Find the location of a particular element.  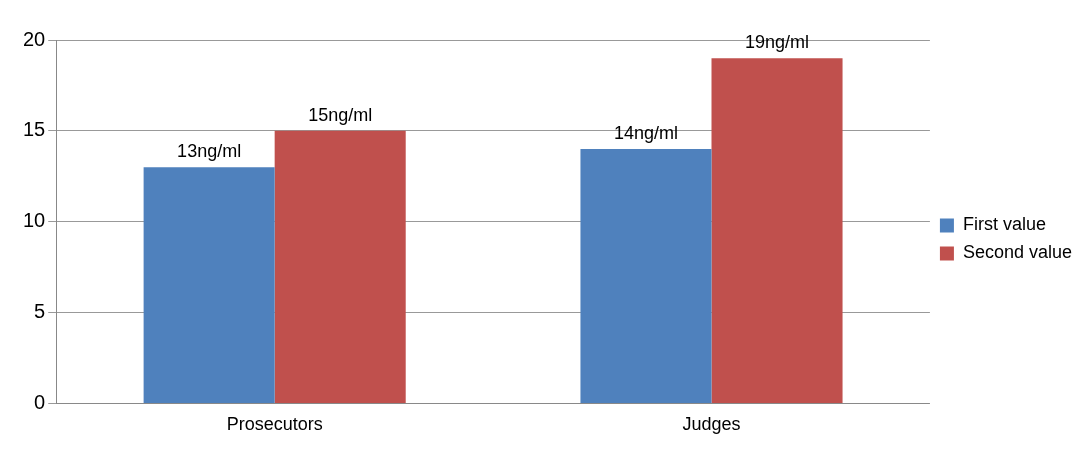

y-tick-label: 10 is located at coordinates (34, 220).